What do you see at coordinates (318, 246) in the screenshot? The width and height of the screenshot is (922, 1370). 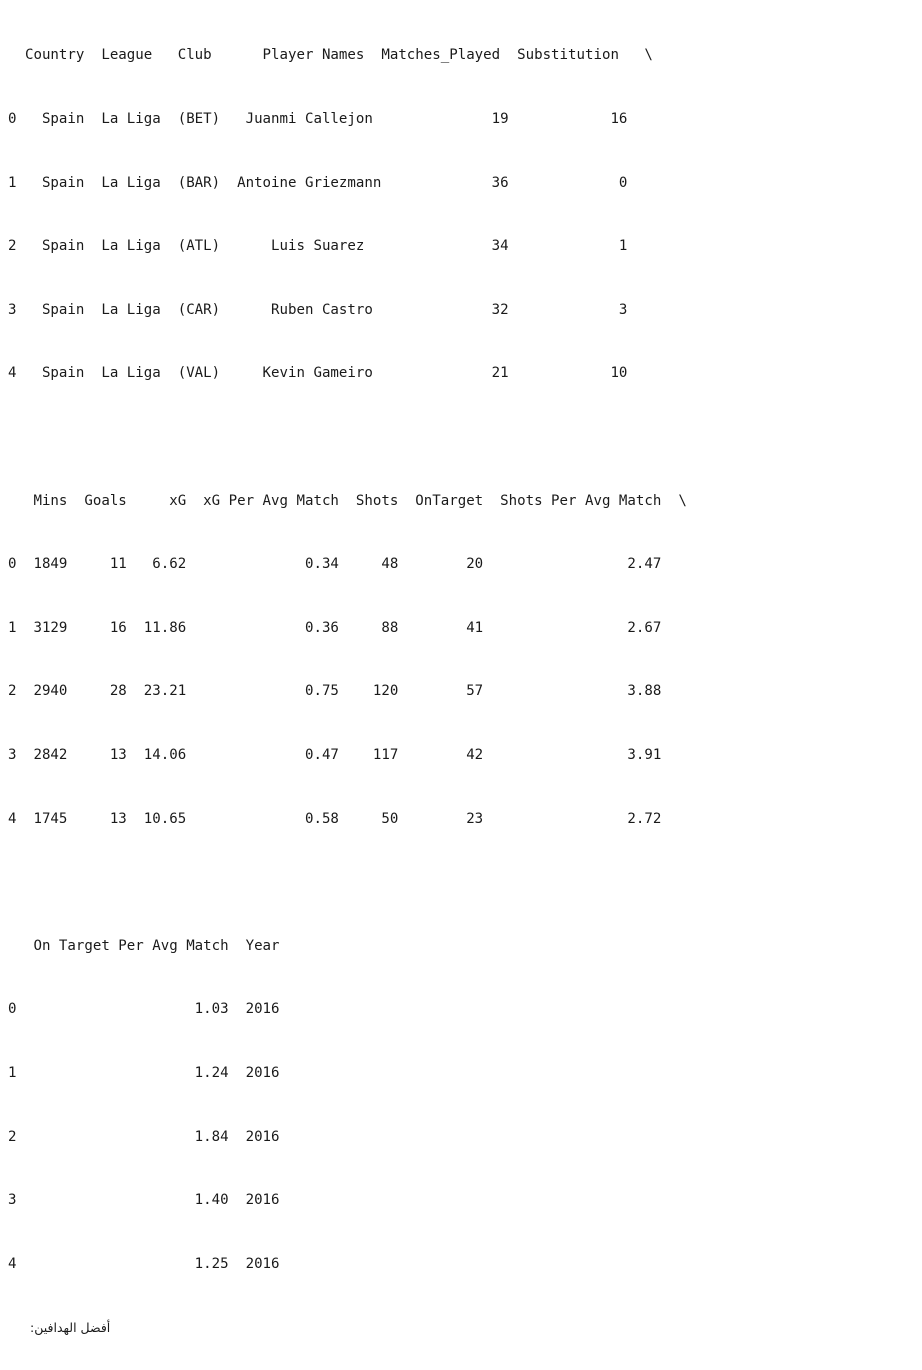 I see `dataframe-row: 2 Spain La Liga (ATL) Luis Suarez 34 1` at bounding box center [318, 246].